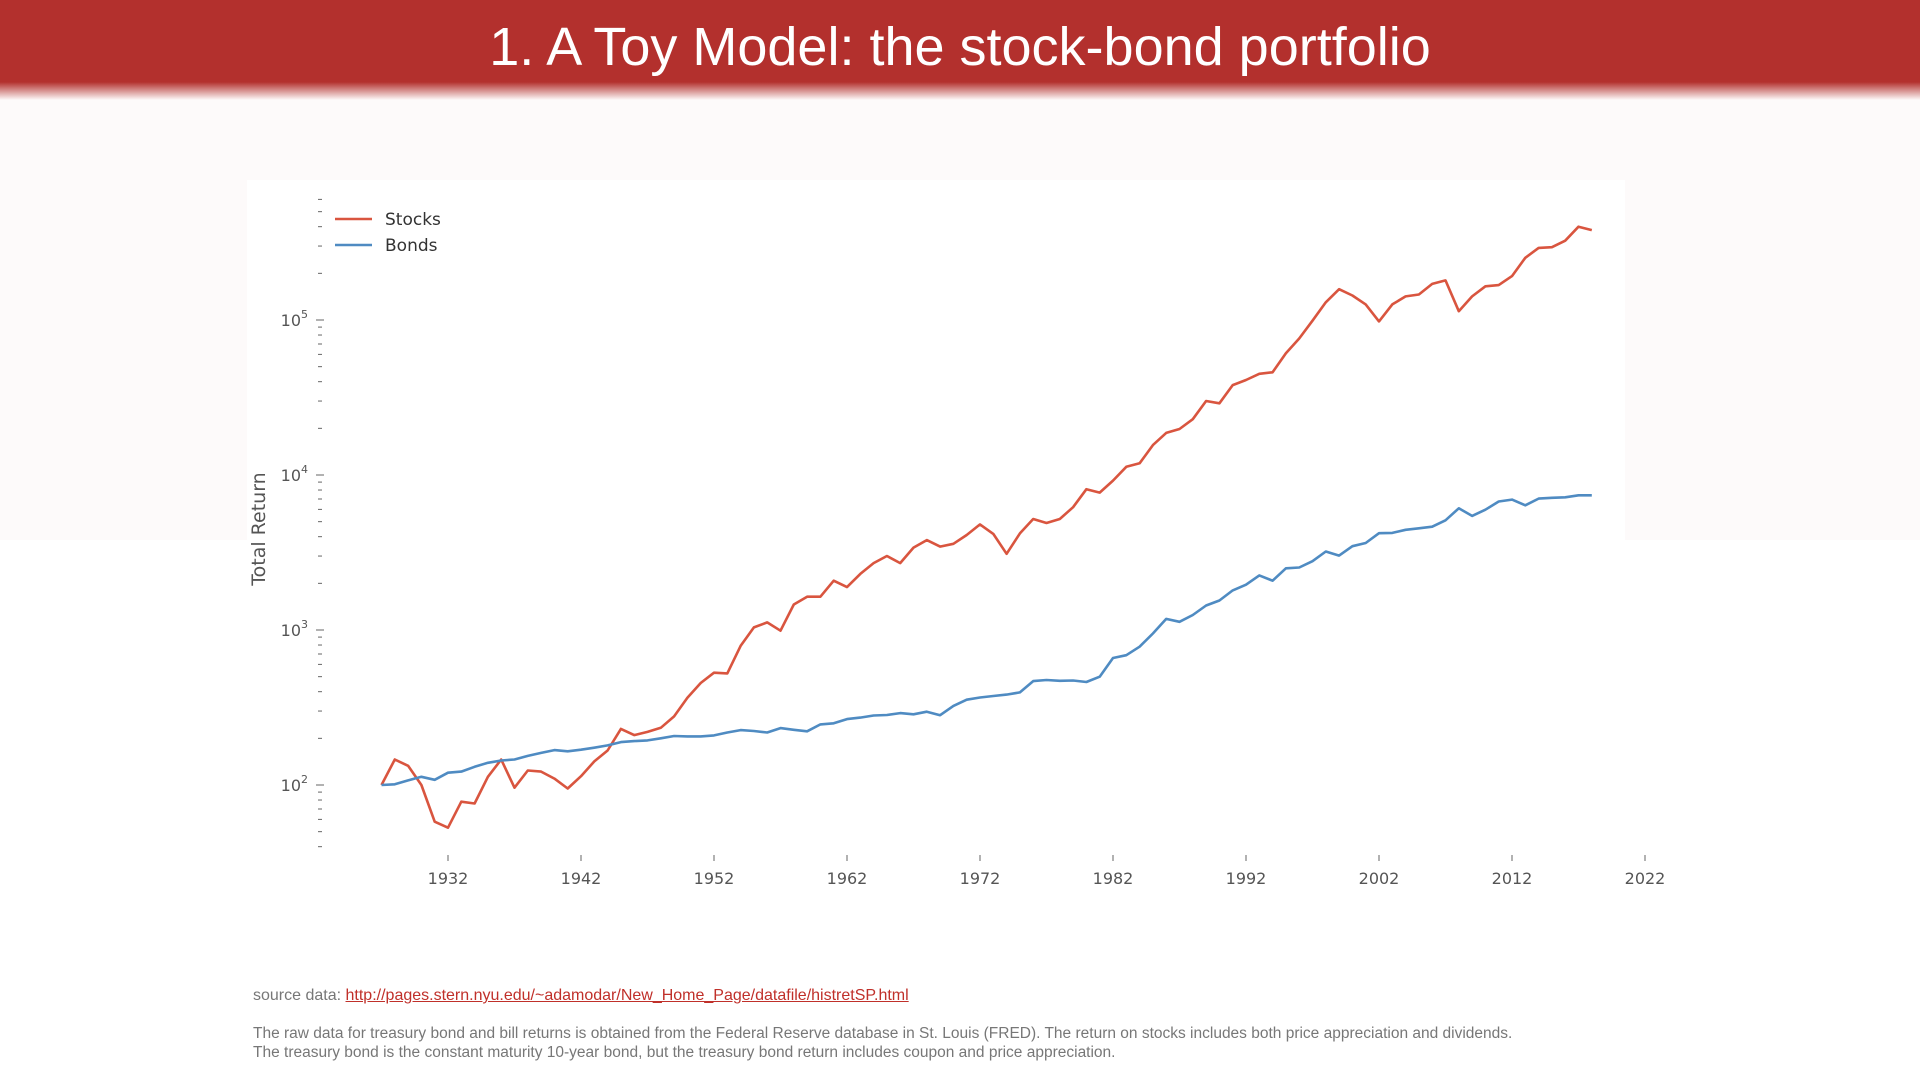 This screenshot has width=1920, height=1080. What do you see at coordinates (1246, 878) in the screenshot?
I see `x-tick-label: 1992` at bounding box center [1246, 878].